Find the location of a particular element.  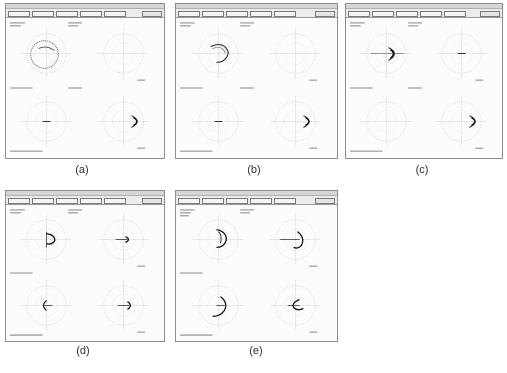

caption-e: (e) is located at coordinates (256, 351).